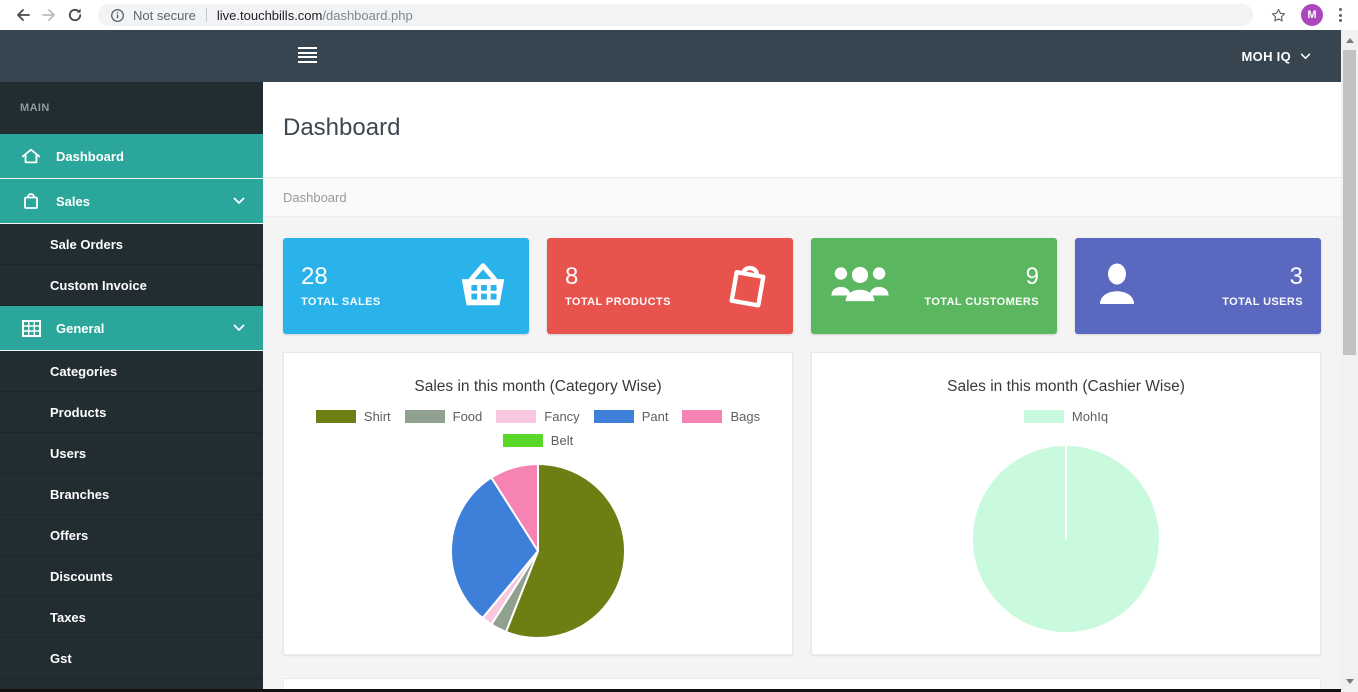  I want to click on sidebar-item-custom-invoice: Custom Invoice, so click(131, 285).